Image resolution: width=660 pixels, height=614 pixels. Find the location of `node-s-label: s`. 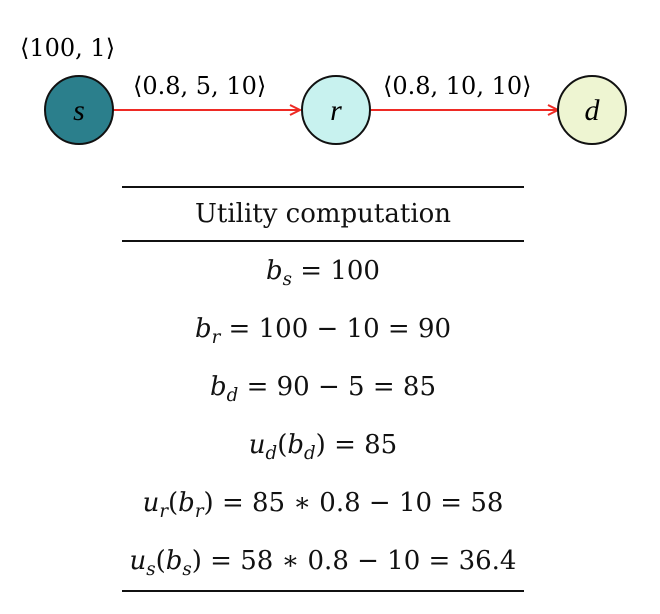

node-s-label: s is located at coordinates (79, 110).